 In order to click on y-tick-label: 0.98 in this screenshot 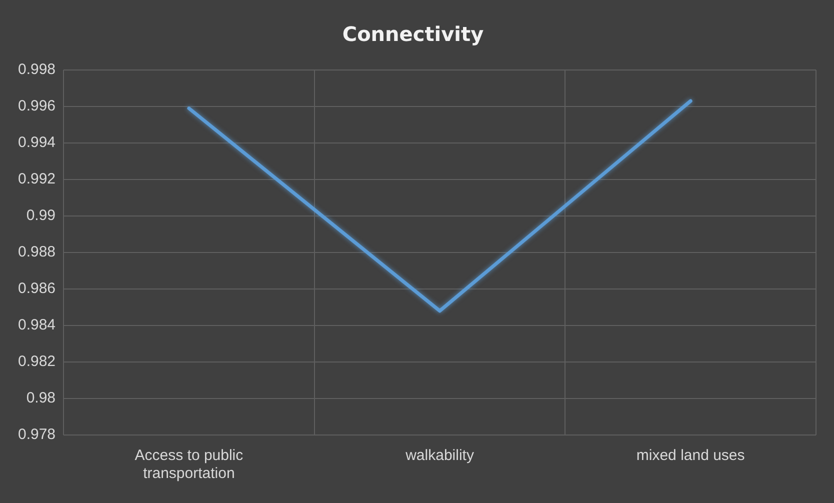, I will do `click(41, 398)`.